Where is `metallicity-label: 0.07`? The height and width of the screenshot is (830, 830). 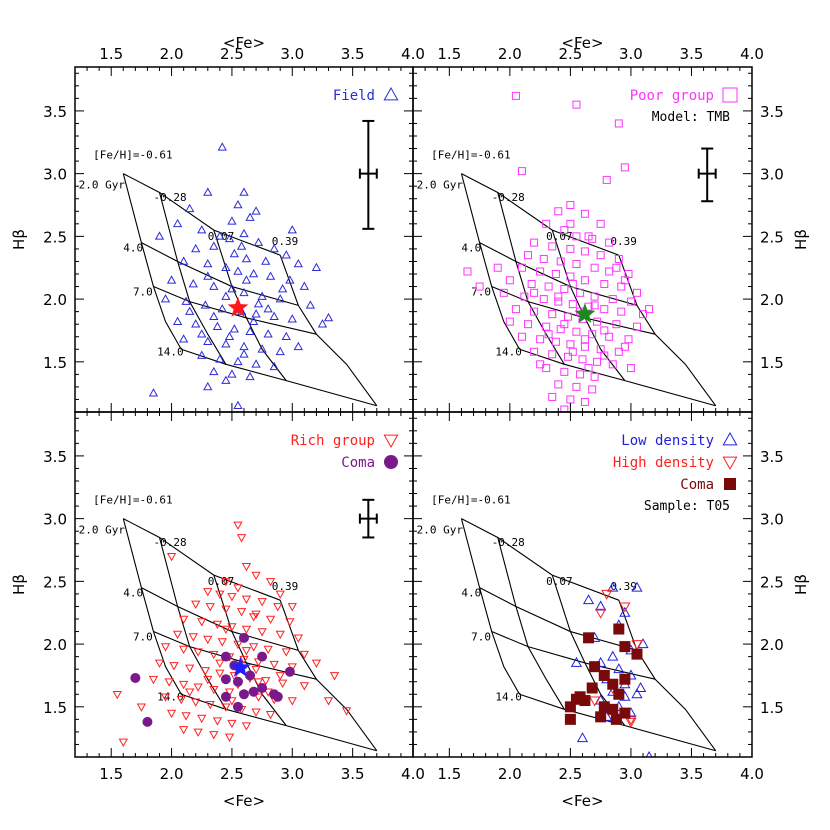 metallicity-label: 0.07 is located at coordinates (221, 581).